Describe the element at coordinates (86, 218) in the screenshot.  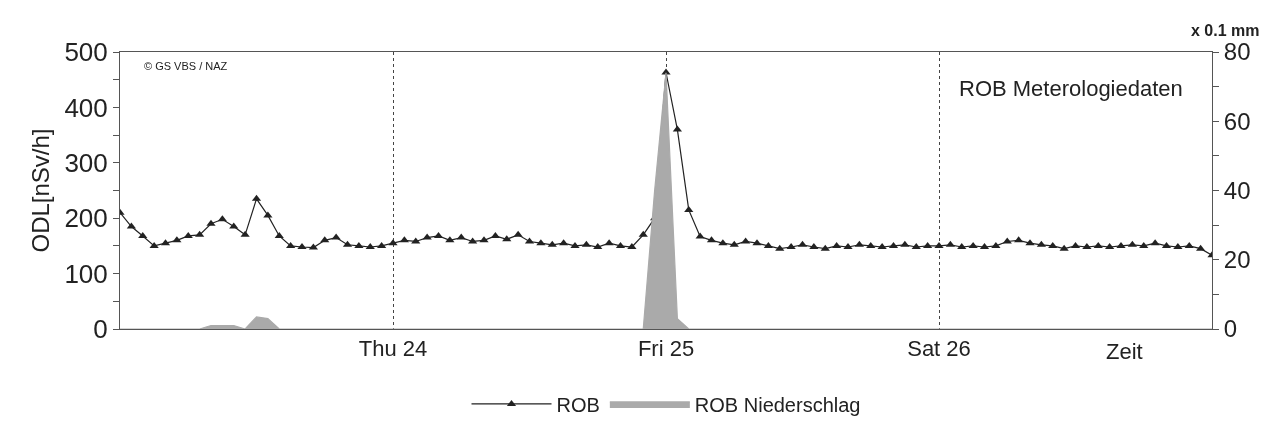
I see `y-tick-label: 200` at that location.